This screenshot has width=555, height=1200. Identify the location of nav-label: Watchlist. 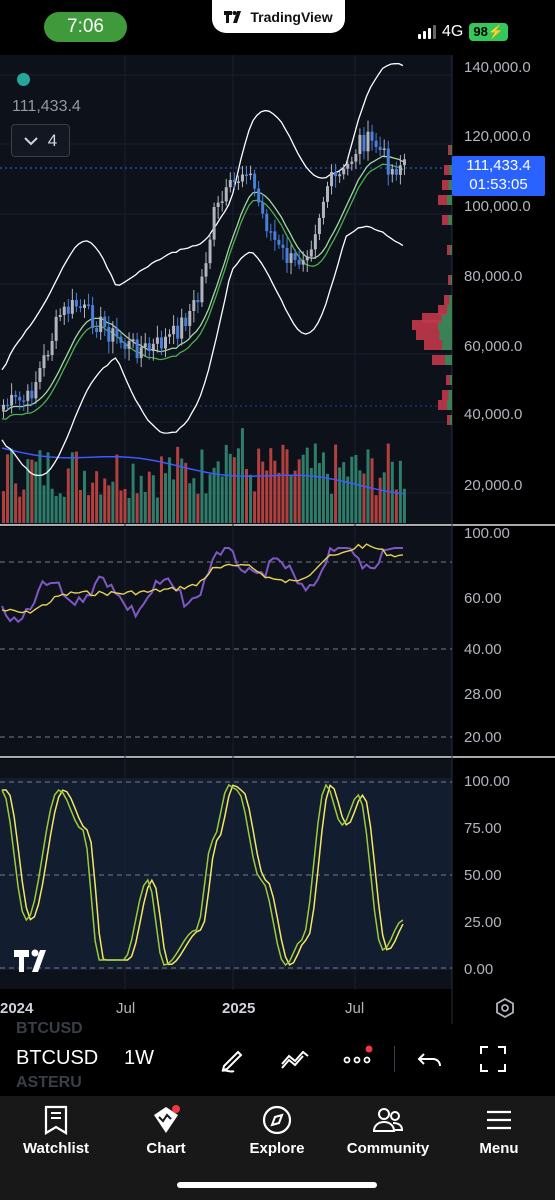
(56, 1148).